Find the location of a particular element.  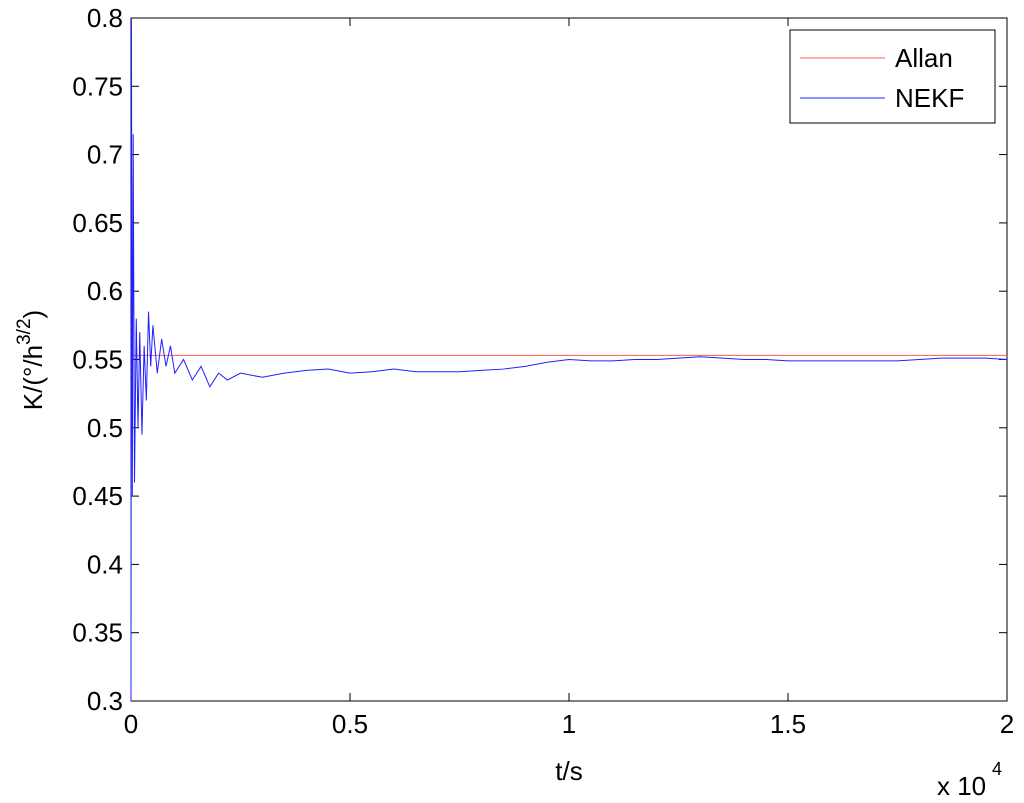

x-tick-label: 1.5 is located at coordinates (788, 724).